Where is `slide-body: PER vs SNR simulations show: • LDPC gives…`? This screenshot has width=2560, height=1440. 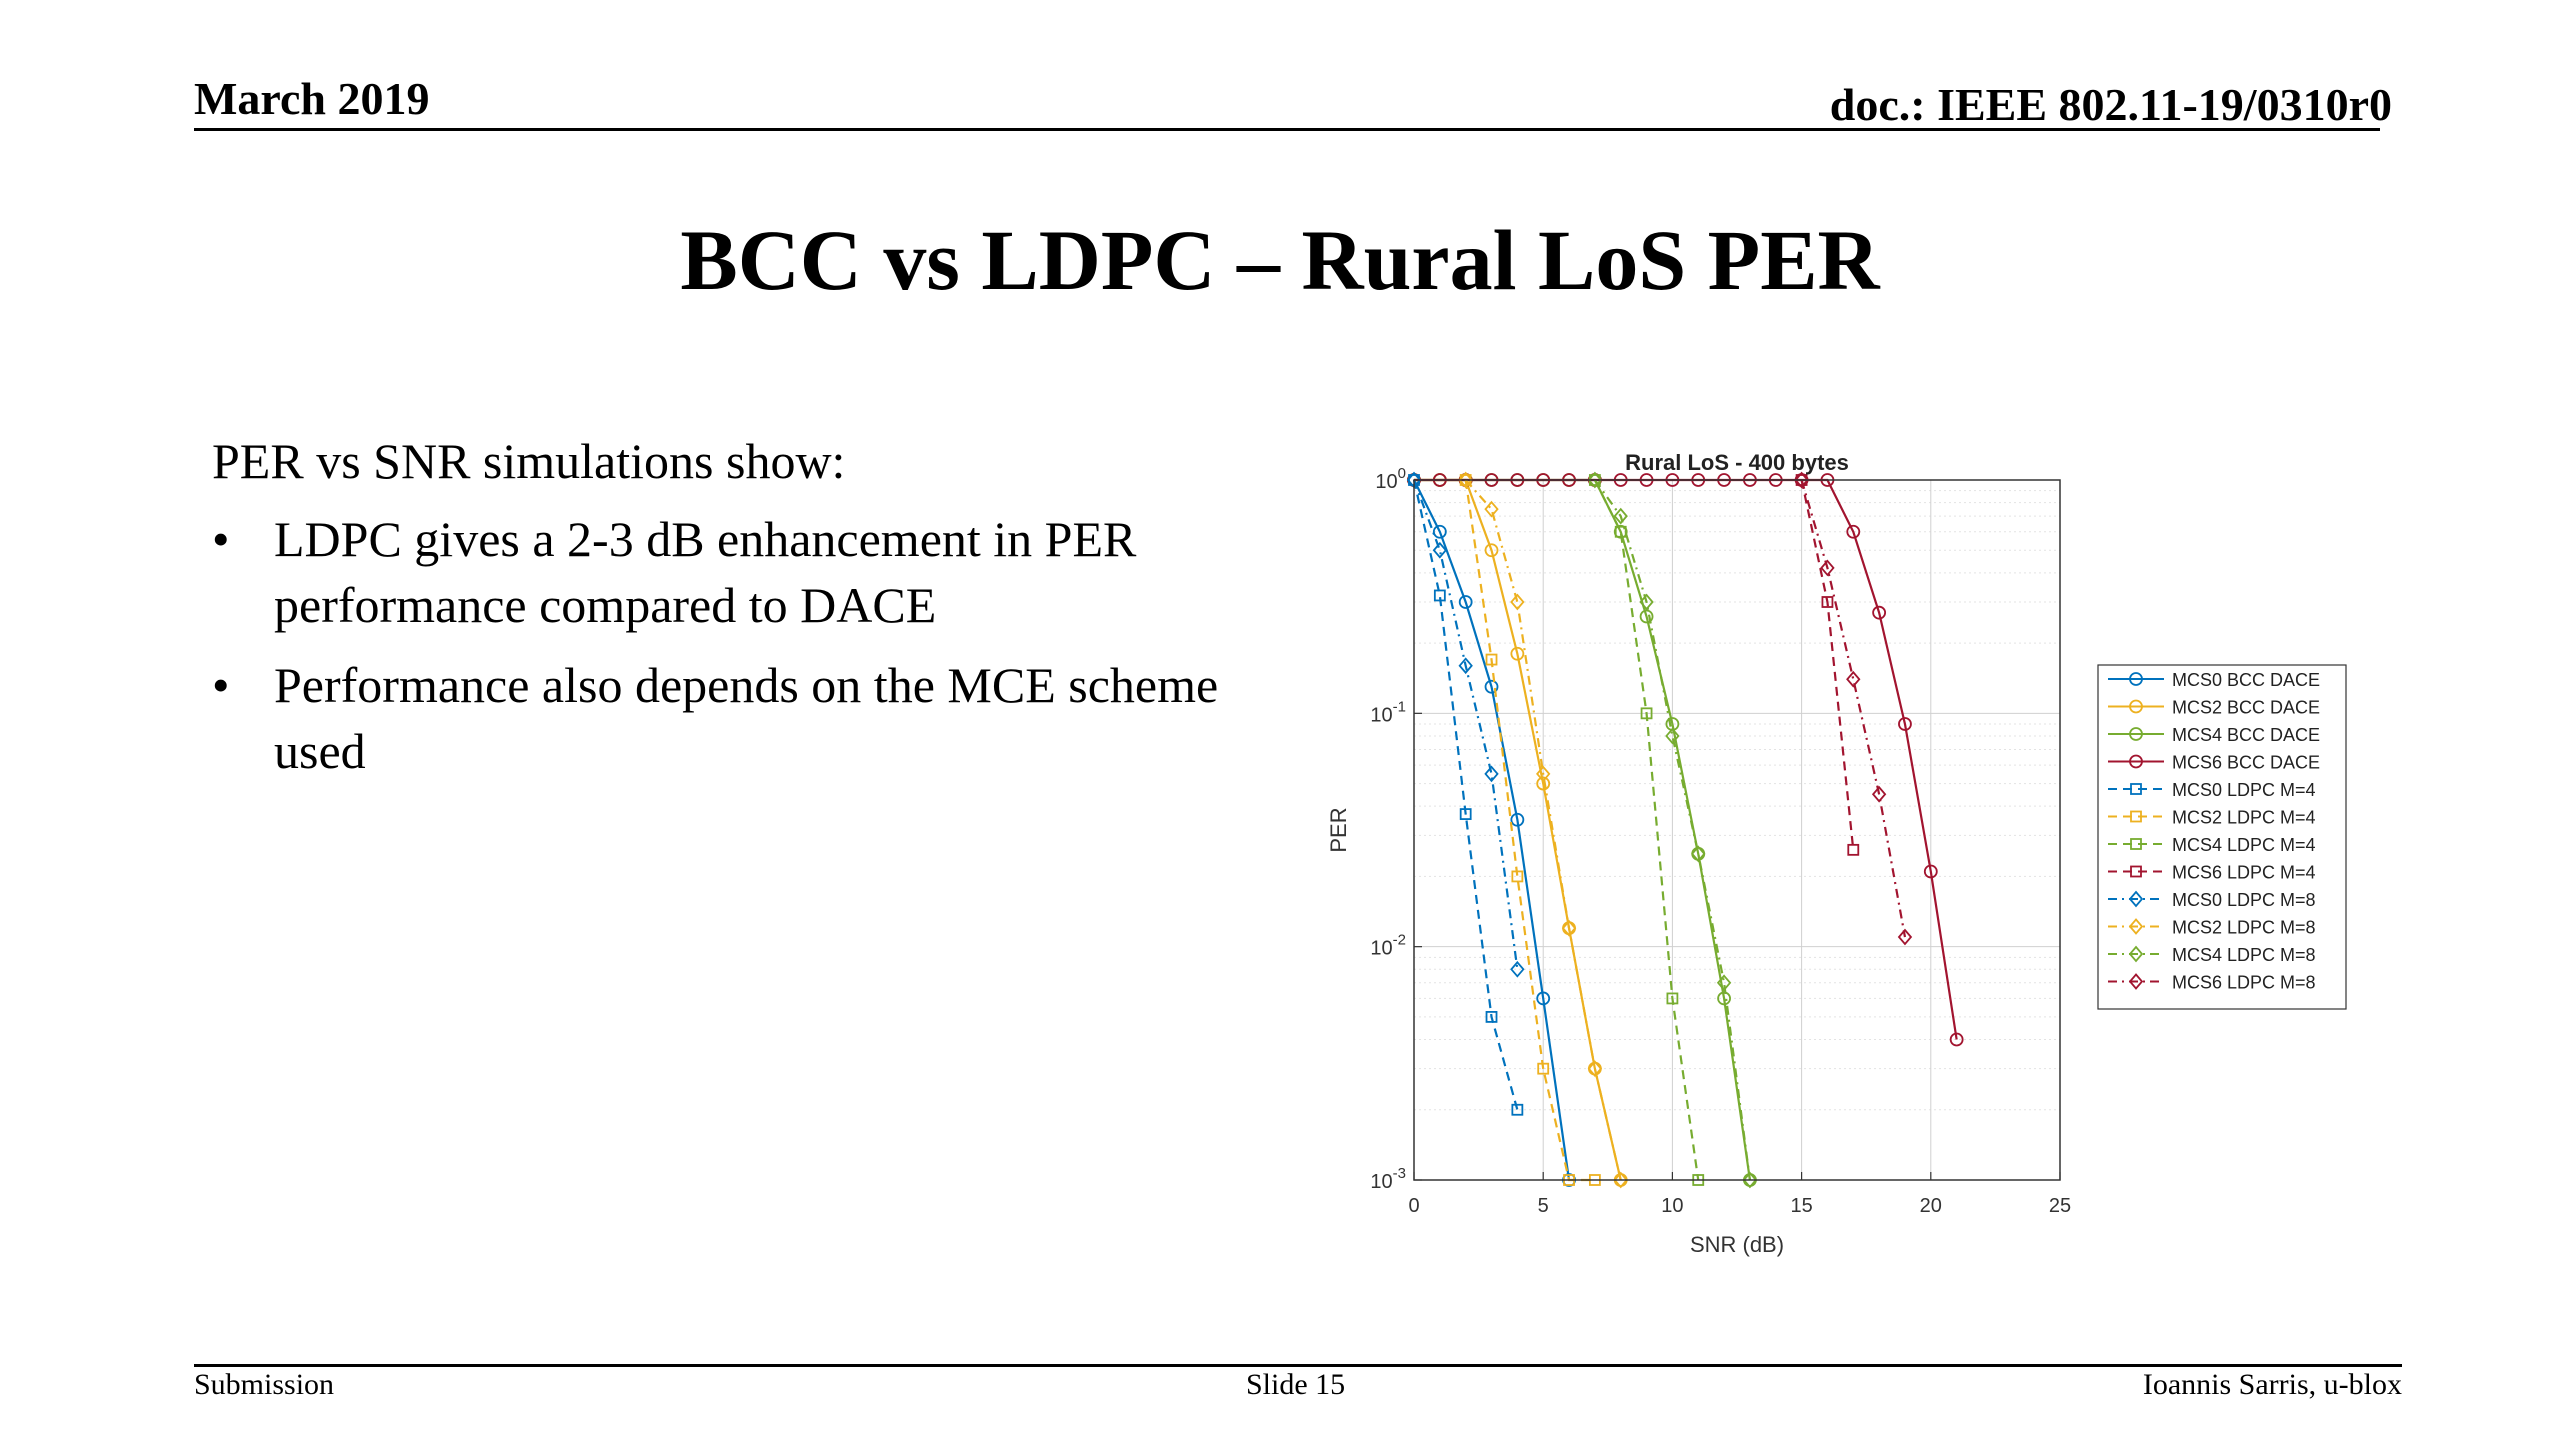
slide-body: PER vs SNR simulations show: • LDPC gives… is located at coordinates (737, 613).